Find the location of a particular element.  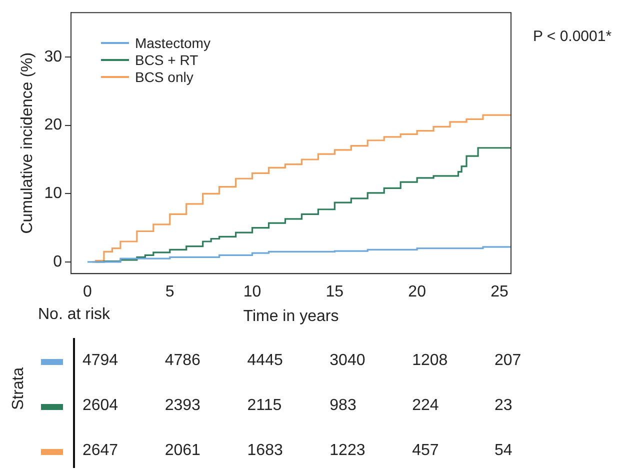

x-tick-label: 0 is located at coordinates (87, 292).